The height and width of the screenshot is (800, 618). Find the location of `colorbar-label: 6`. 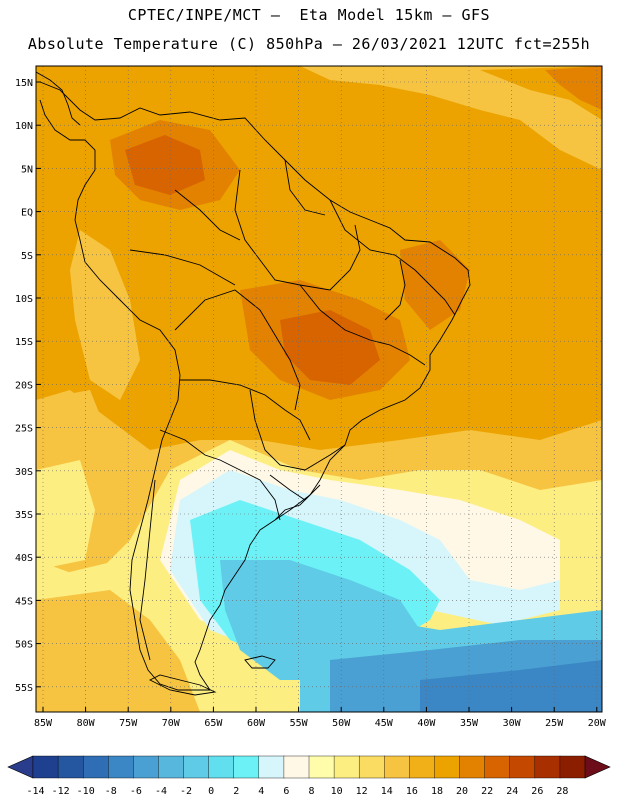

colorbar-label: 6 is located at coordinates (286, 791).